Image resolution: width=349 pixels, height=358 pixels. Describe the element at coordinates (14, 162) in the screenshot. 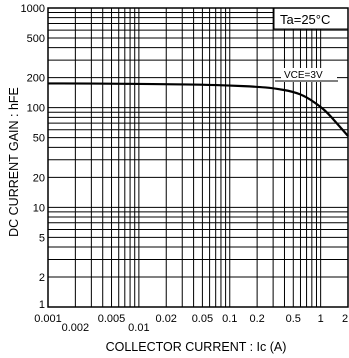

I see `y-axis-title: DC CURRENT GAIN : hFE` at that location.